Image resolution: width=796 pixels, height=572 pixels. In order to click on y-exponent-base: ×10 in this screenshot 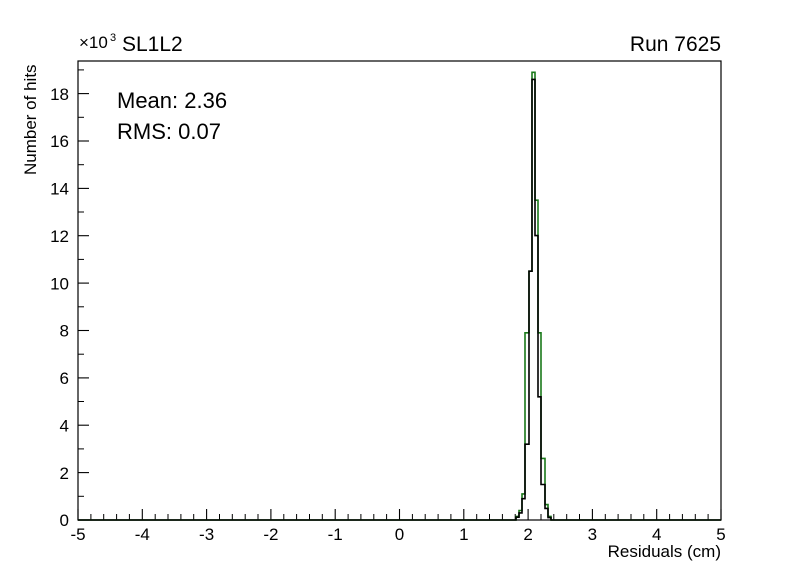, I will do `click(93, 42)`.